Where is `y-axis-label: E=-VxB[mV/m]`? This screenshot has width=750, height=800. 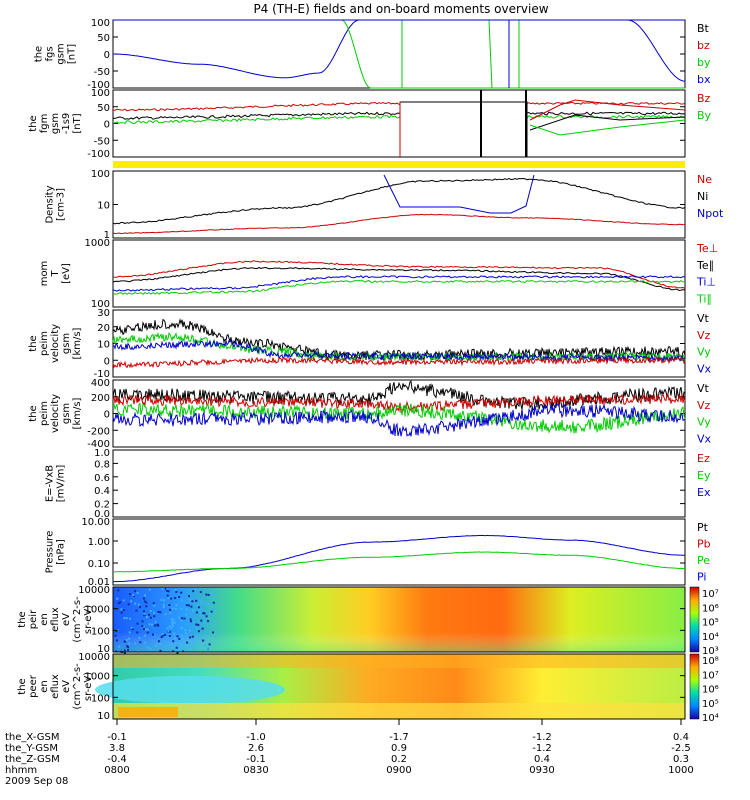 y-axis-label: E=-VxB[mV/m] is located at coordinates (56, 484).